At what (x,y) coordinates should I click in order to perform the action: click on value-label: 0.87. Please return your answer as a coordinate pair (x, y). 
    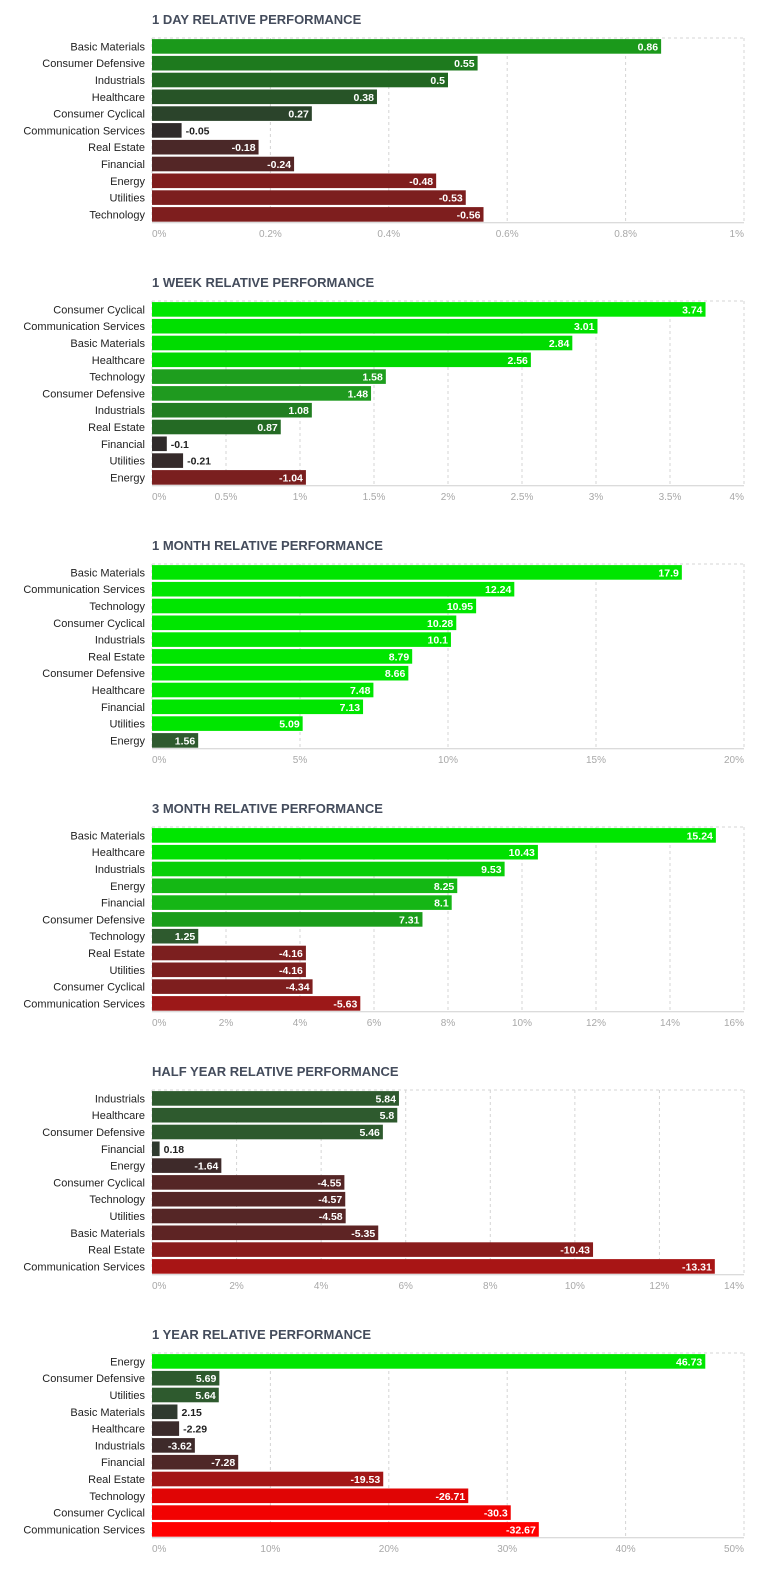
    Looking at the image, I should click on (267, 428).